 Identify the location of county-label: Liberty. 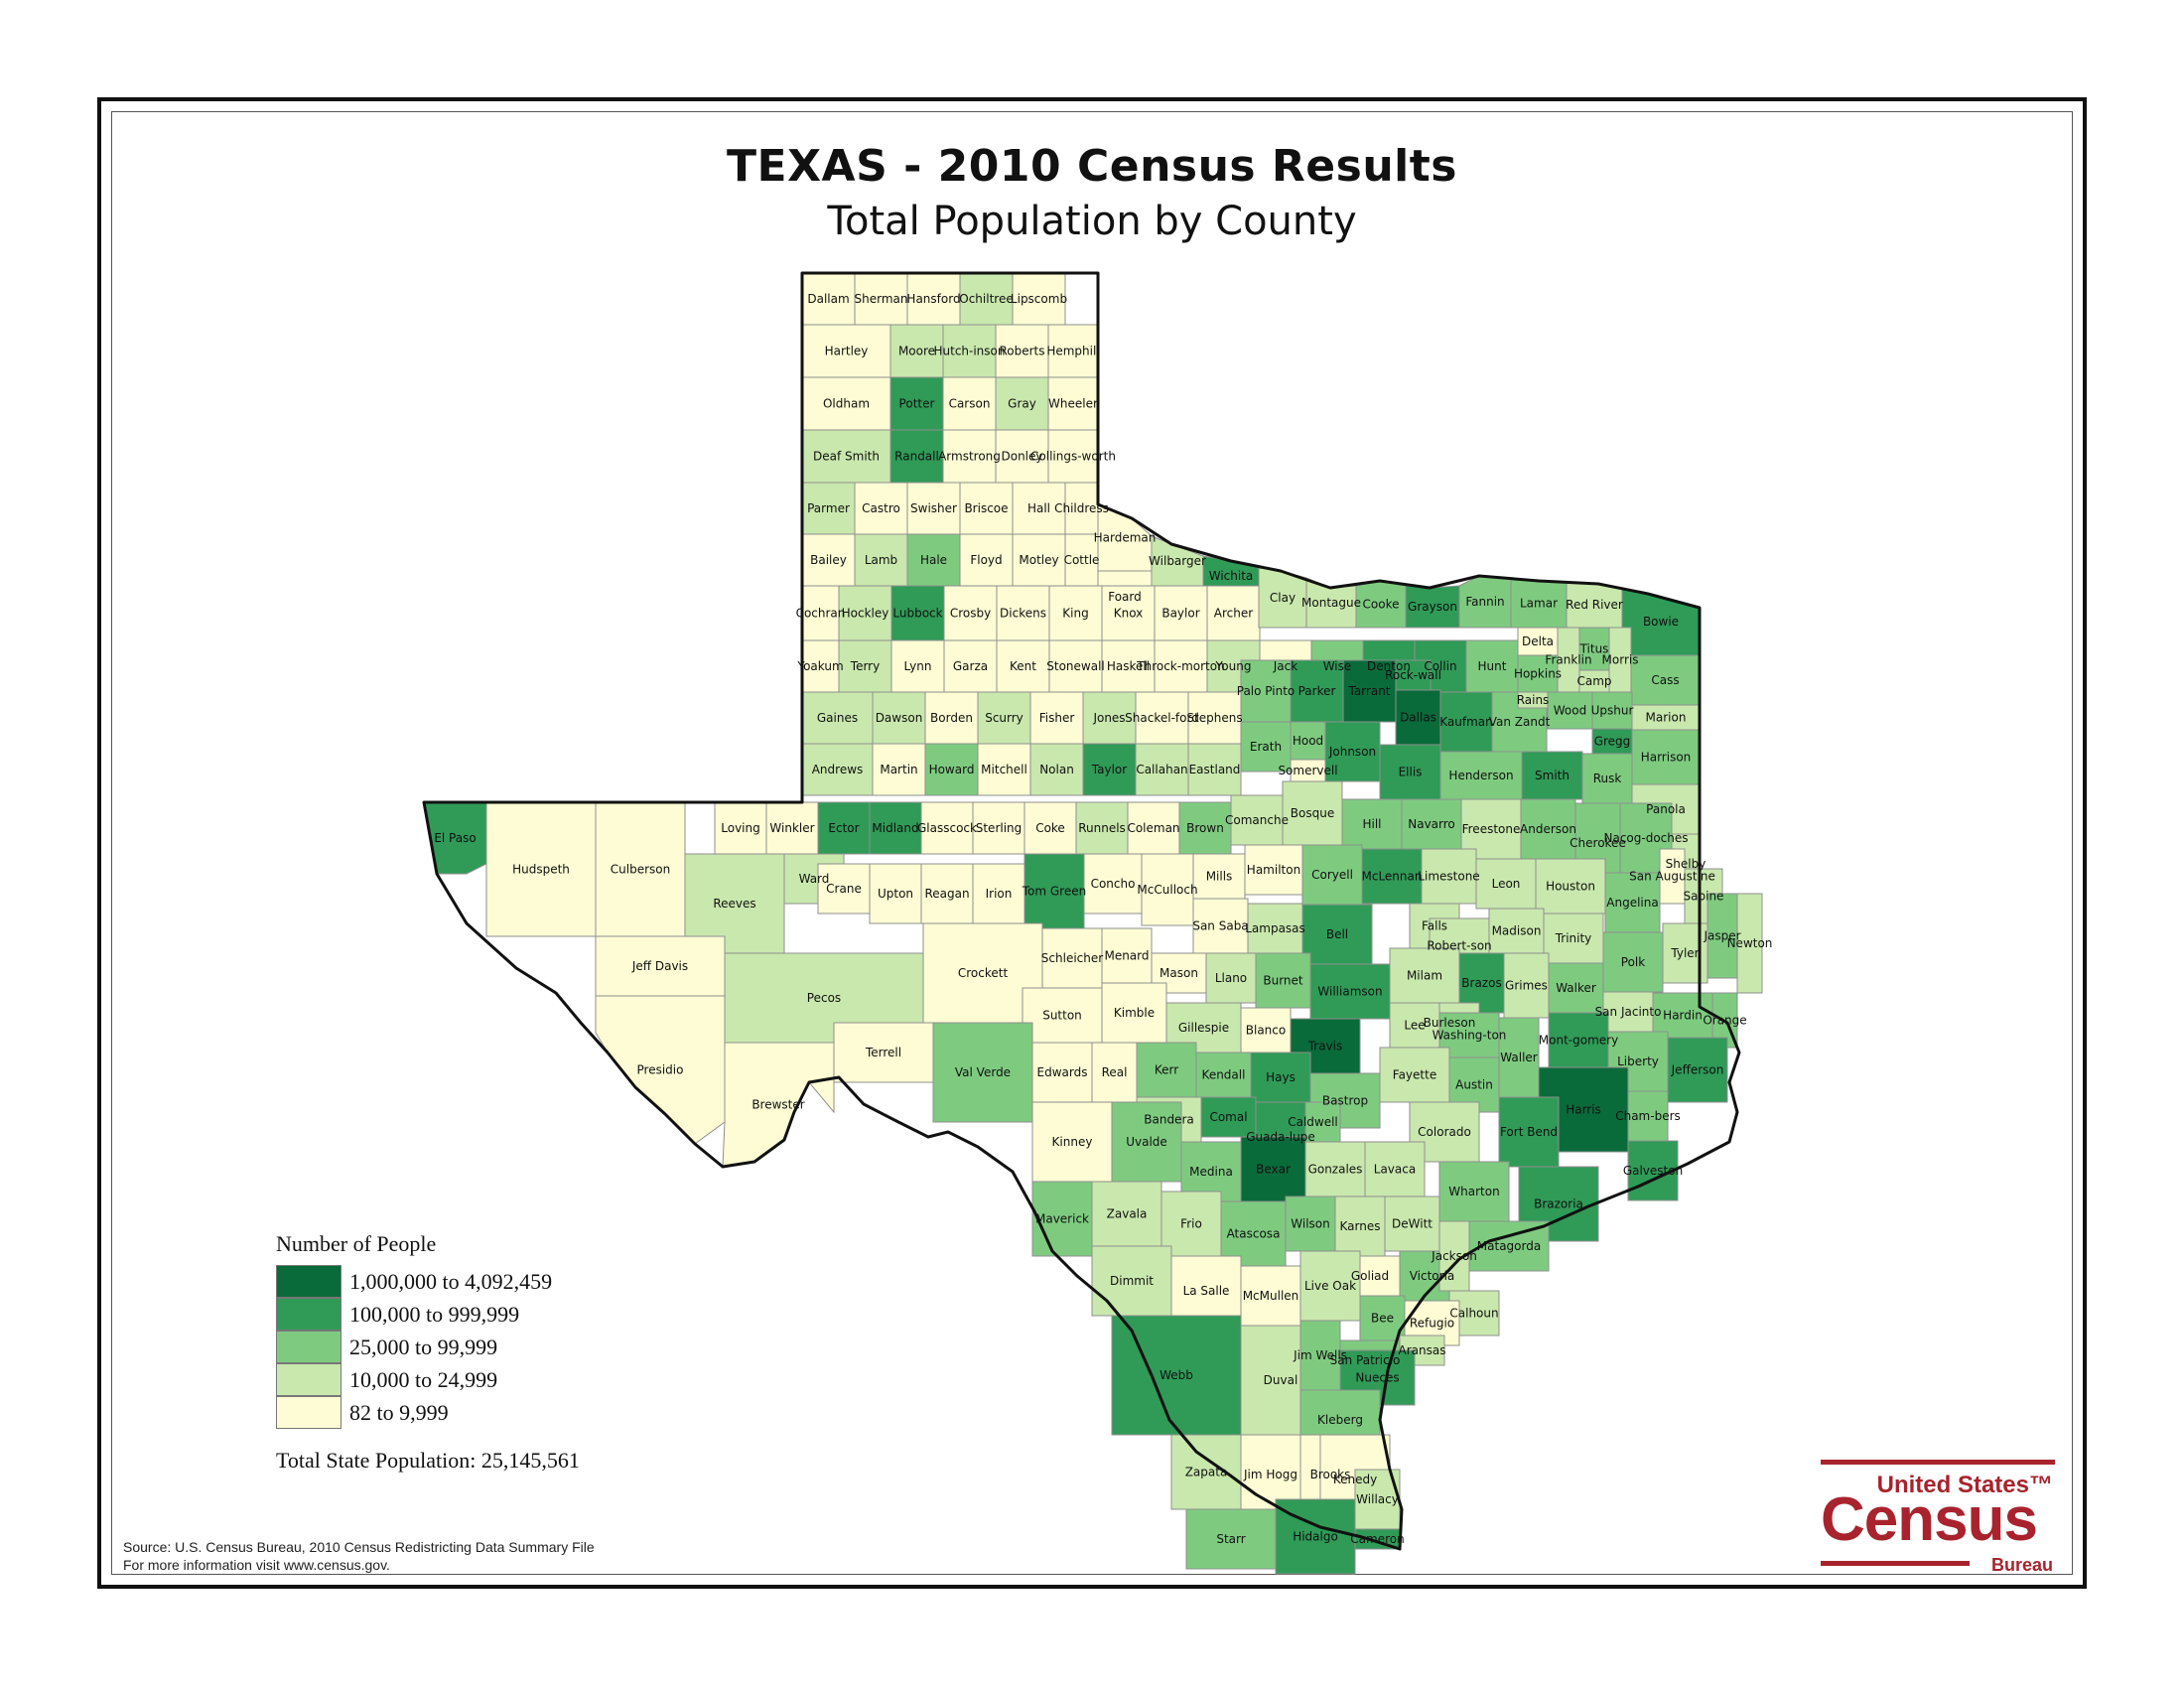
(1638, 1061).